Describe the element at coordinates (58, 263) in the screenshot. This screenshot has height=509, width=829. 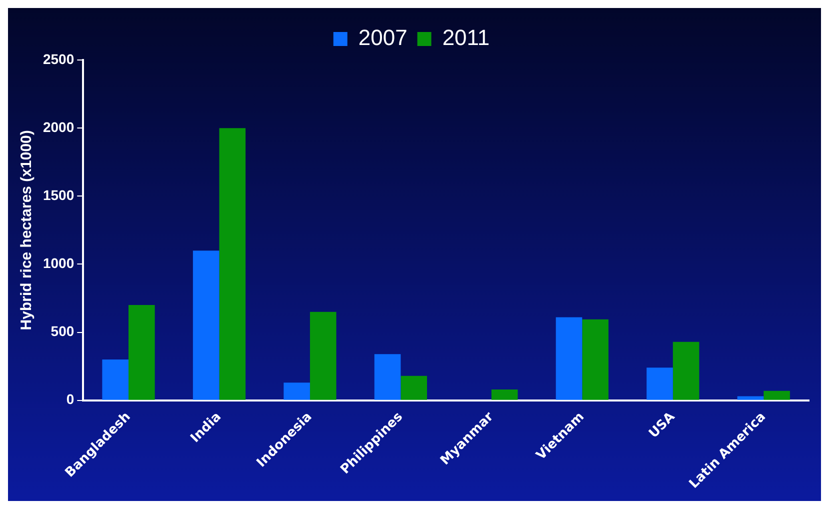
I see `y-tick-label: 1000` at that location.